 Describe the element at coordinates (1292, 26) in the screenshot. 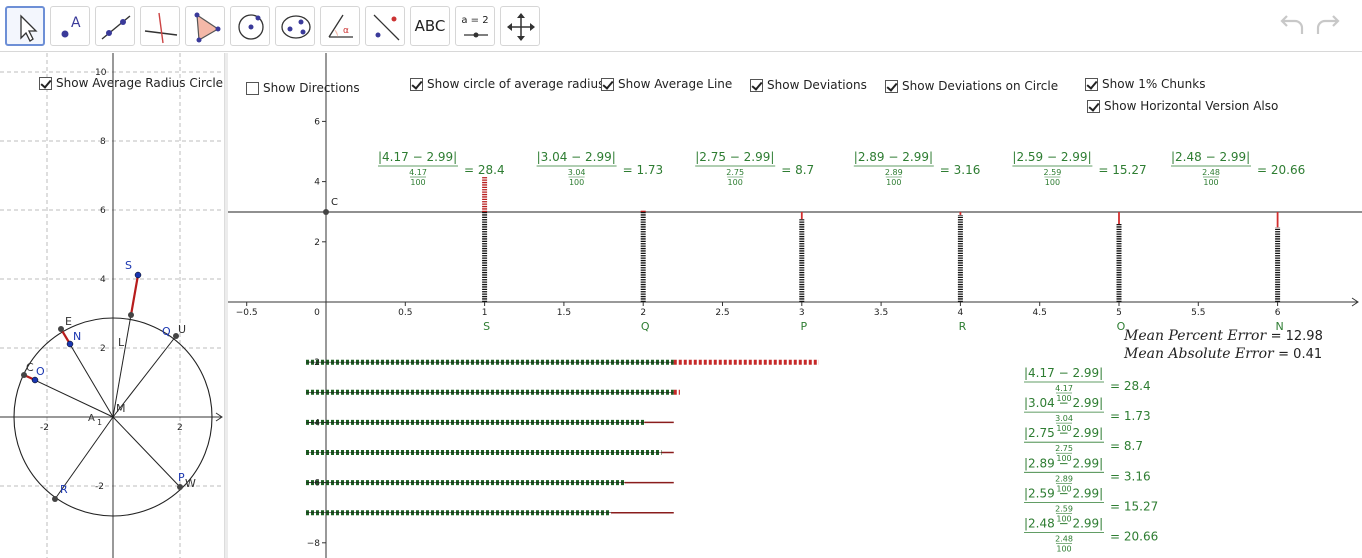

I see `undo-icon` at that location.